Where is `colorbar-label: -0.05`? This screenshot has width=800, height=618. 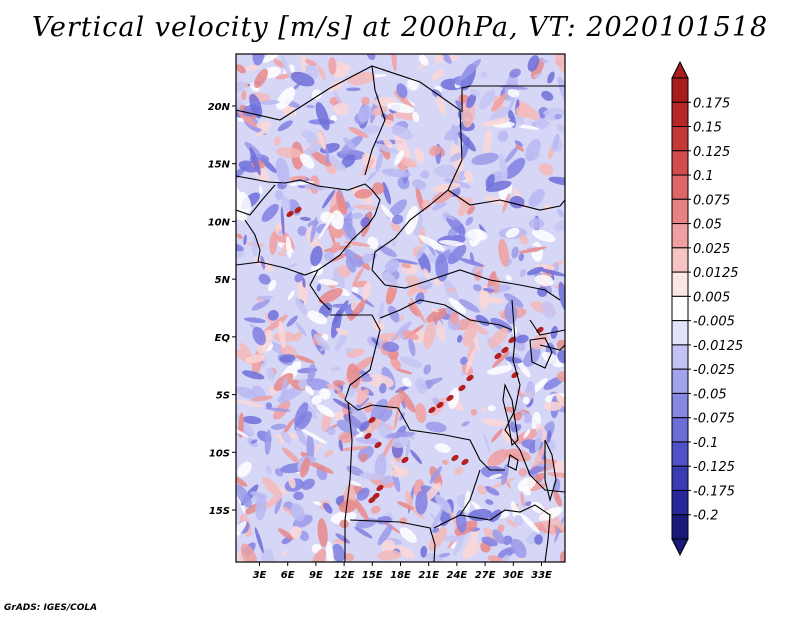 colorbar-label: -0.05 is located at coordinates (710, 394).